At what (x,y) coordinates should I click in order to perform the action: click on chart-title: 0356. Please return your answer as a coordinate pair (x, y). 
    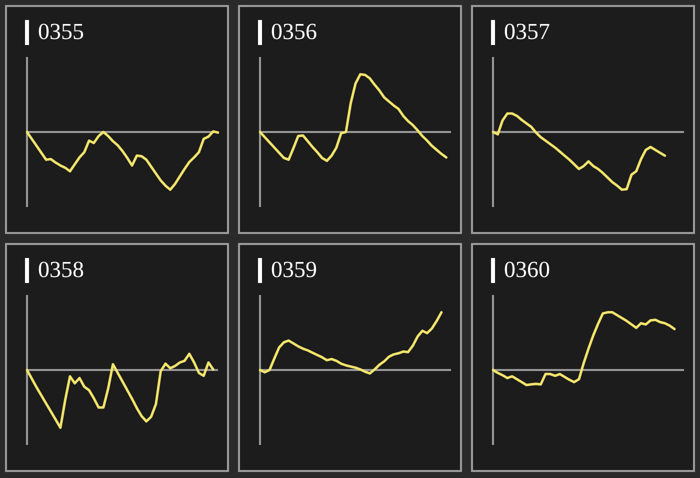
    Looking at the image, I should click on (294, 32).